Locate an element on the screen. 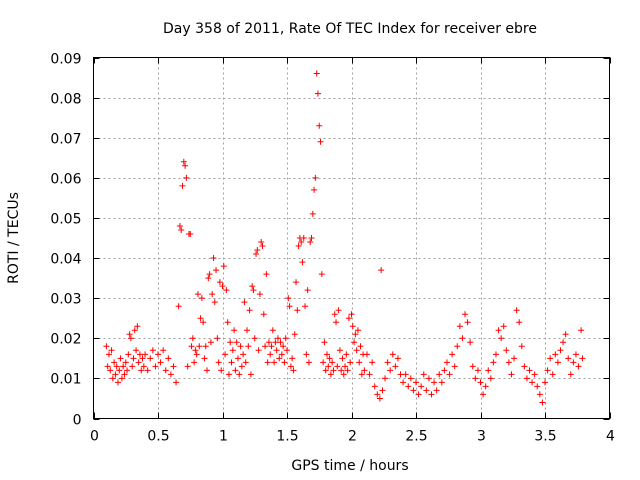 The image size is (640, 480). x-tick-label: 0.5 is located at coordinates (158, 437).